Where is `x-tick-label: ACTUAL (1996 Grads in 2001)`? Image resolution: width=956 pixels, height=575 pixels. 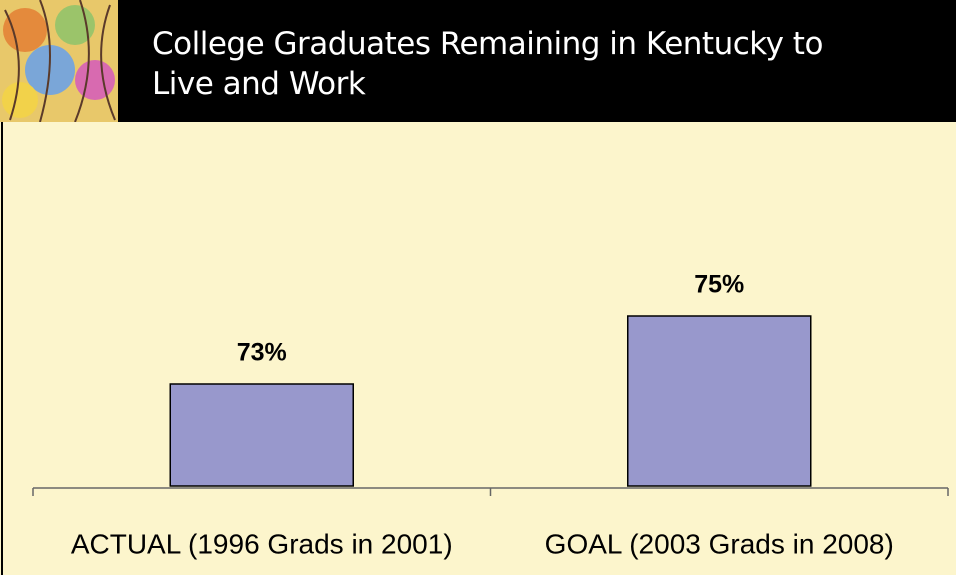 x-tick-label: ACTUAL (1996 Grads in 2001) is located at coordinates (262, 543).